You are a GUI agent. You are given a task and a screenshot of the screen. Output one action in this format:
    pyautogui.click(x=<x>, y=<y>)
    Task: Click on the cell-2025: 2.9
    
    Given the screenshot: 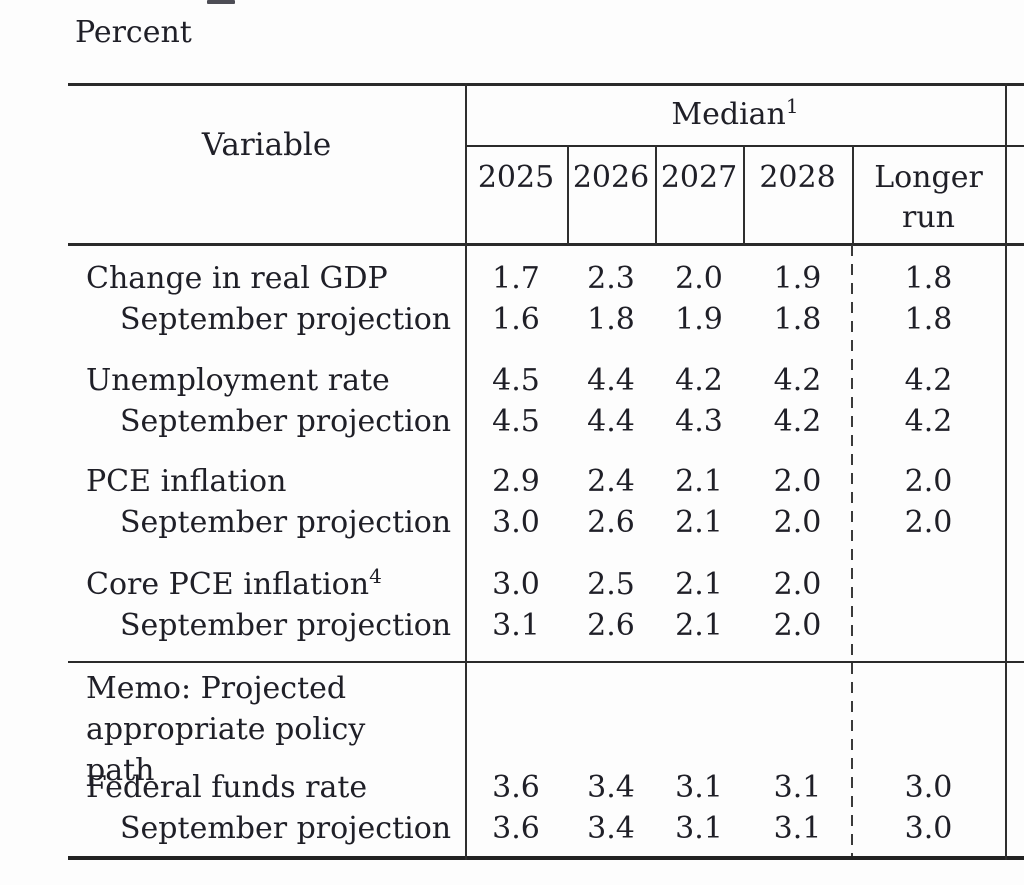 What is the action you would take?
    pyautogui.click(x=516, y=481)
    